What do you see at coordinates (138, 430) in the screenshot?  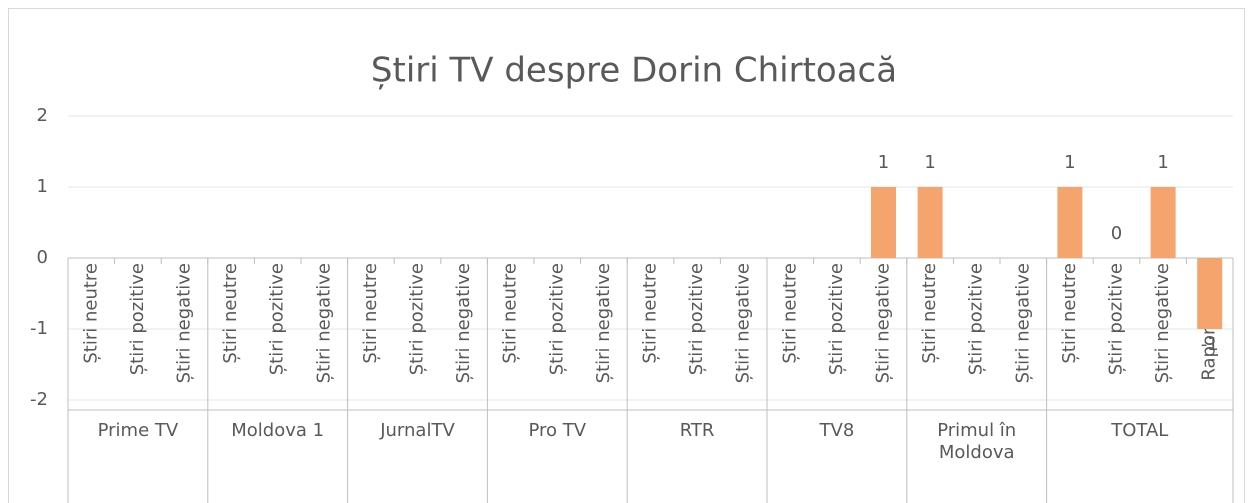 I see `group-label: Prime TV` at bounding box center [138, 430].